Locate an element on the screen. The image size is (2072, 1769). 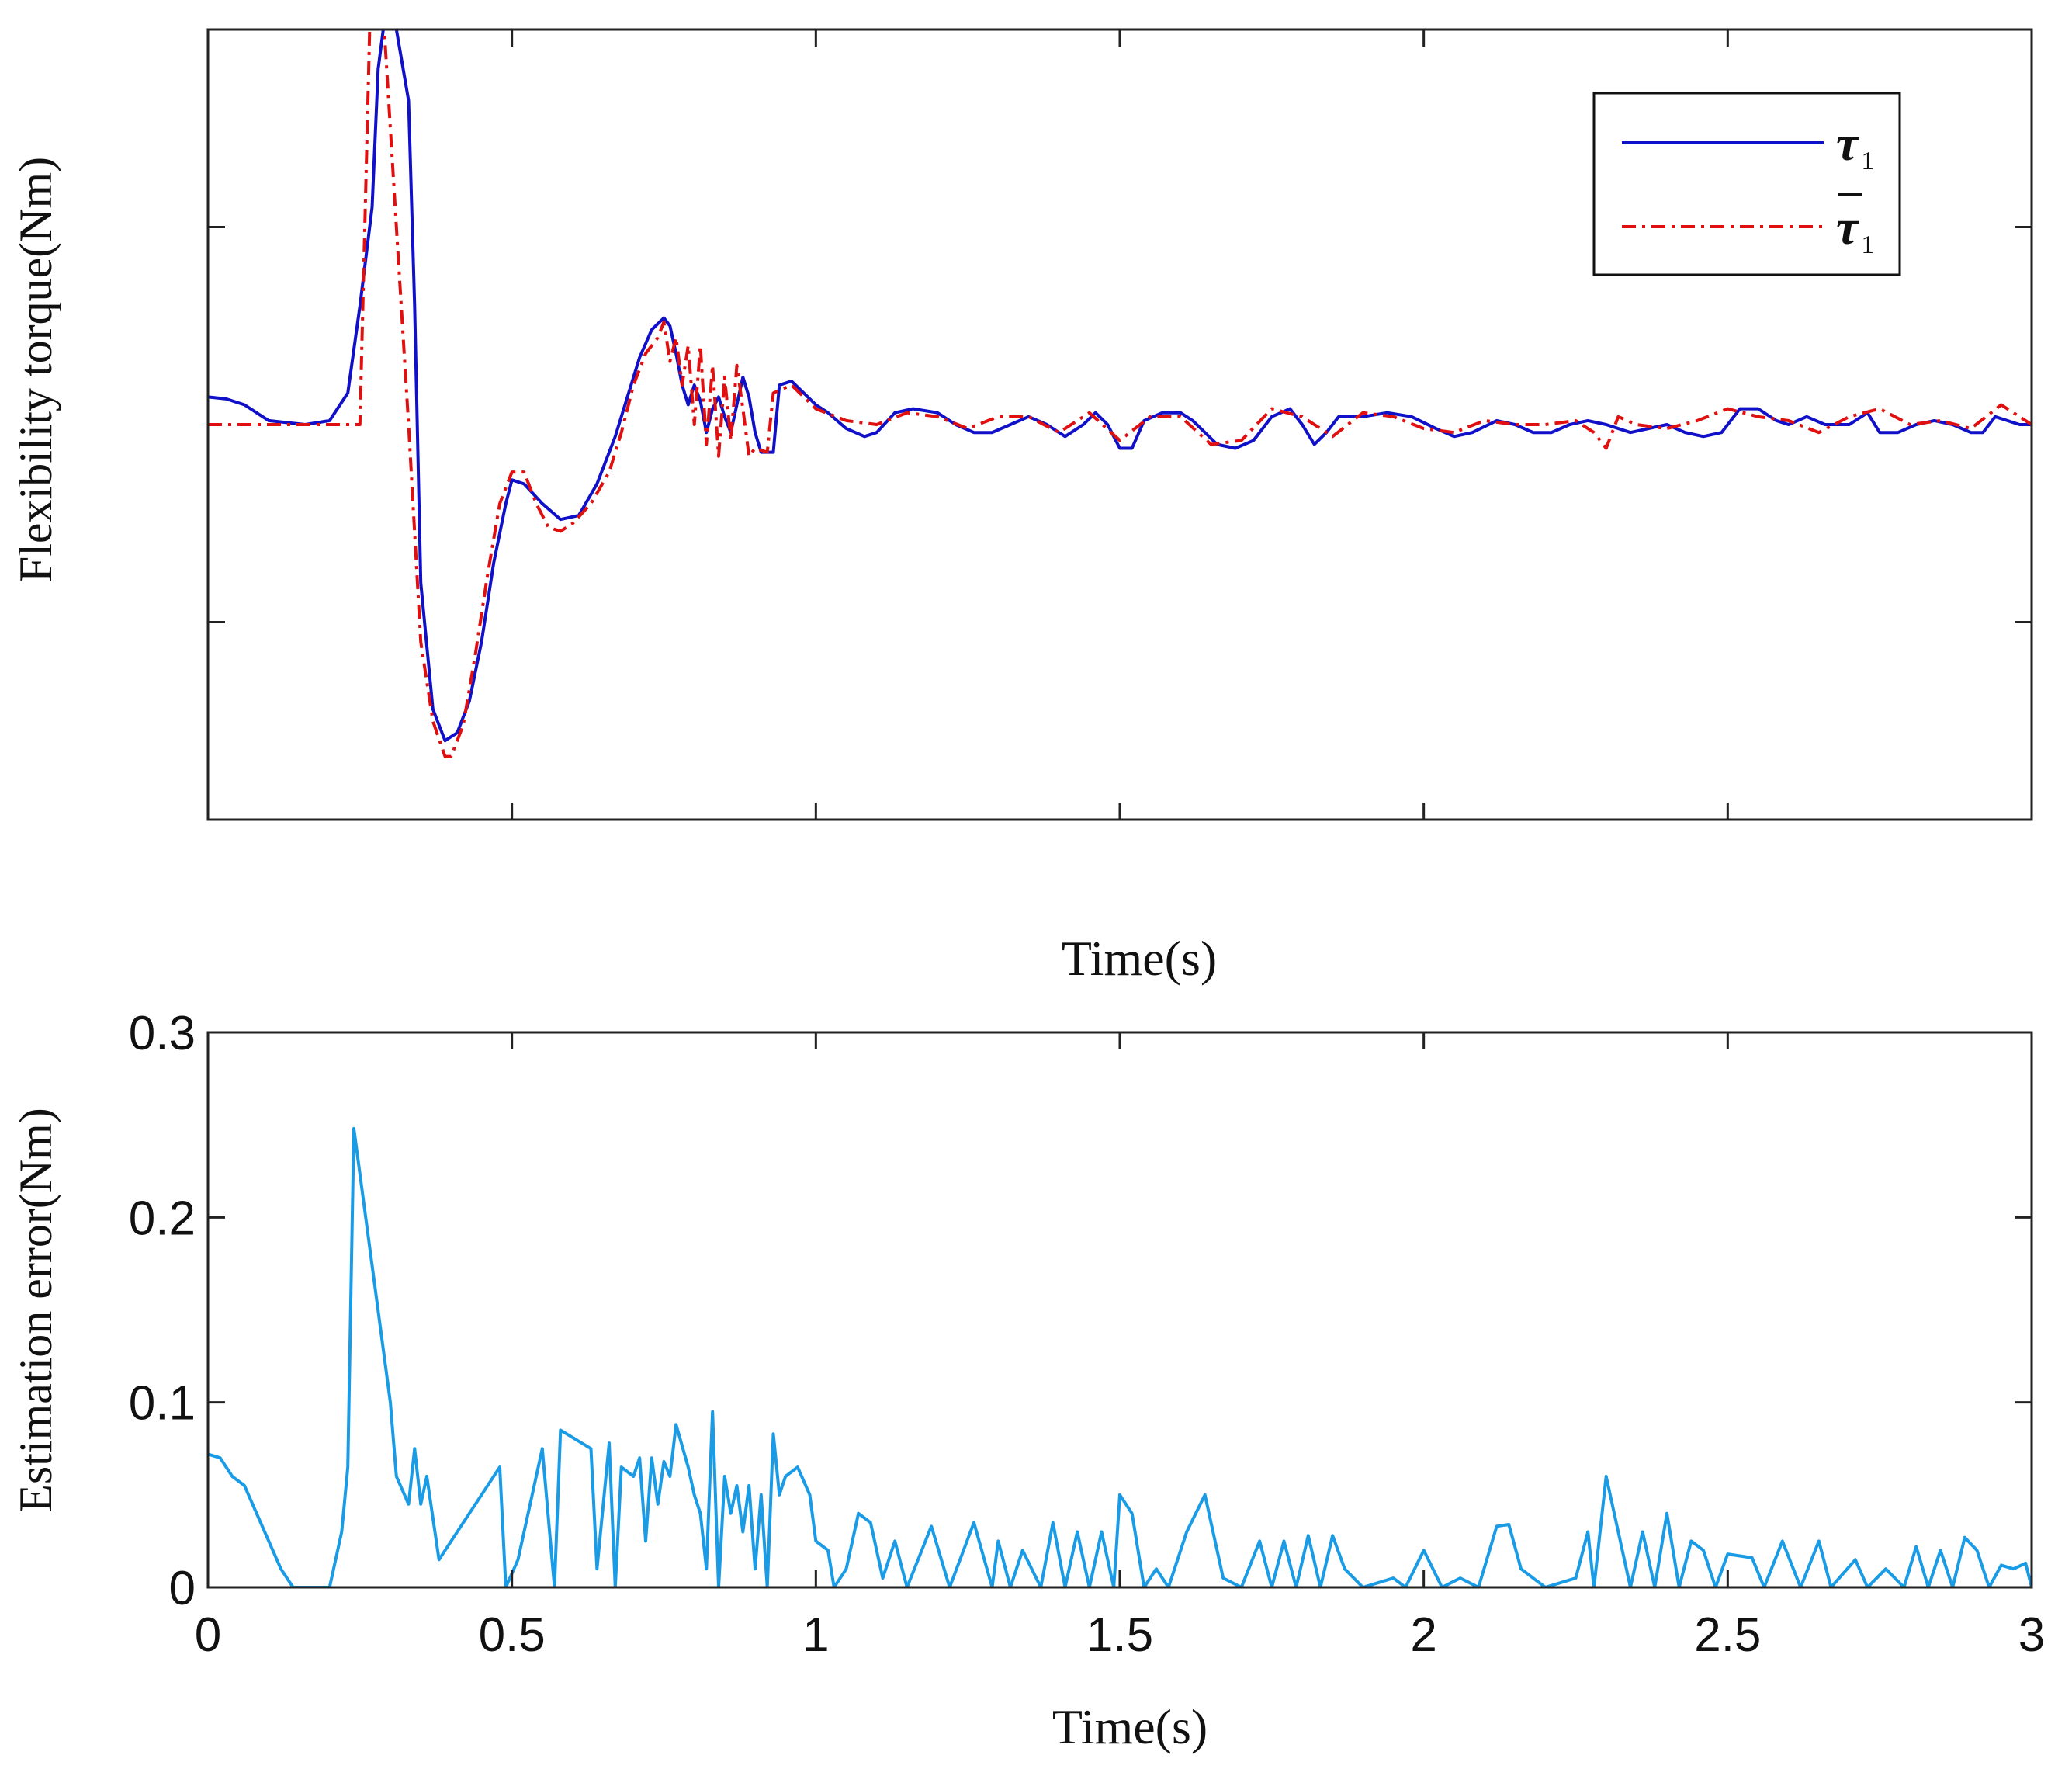
bottom-x-tick-label-1: 0.5 is located at coordinates (512, 1635).